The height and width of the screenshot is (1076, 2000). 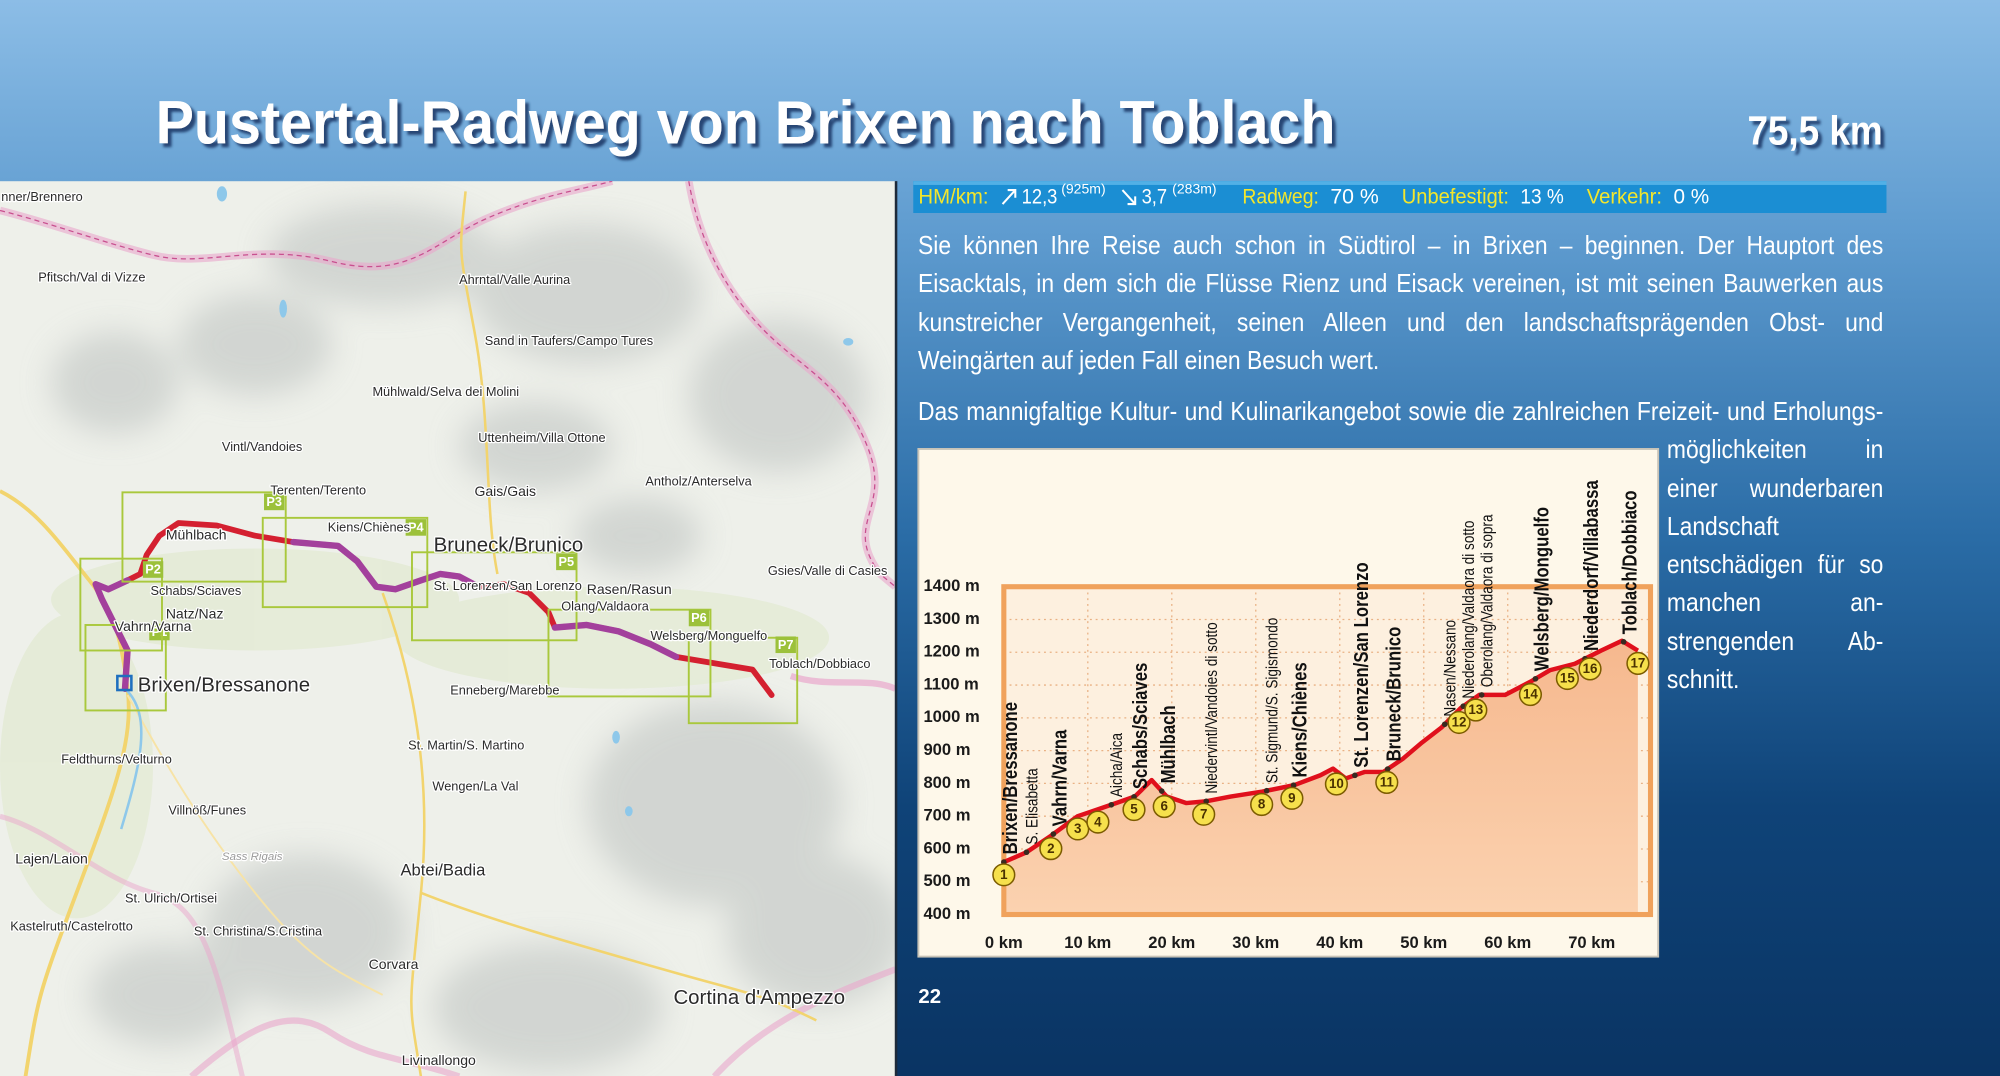 I want to click on map-label: Villnöß/Funes, so click(x=207, y=810).